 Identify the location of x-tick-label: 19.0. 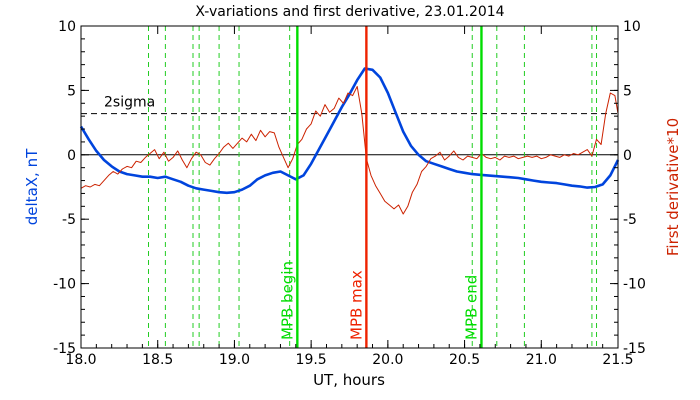
(234, 360).